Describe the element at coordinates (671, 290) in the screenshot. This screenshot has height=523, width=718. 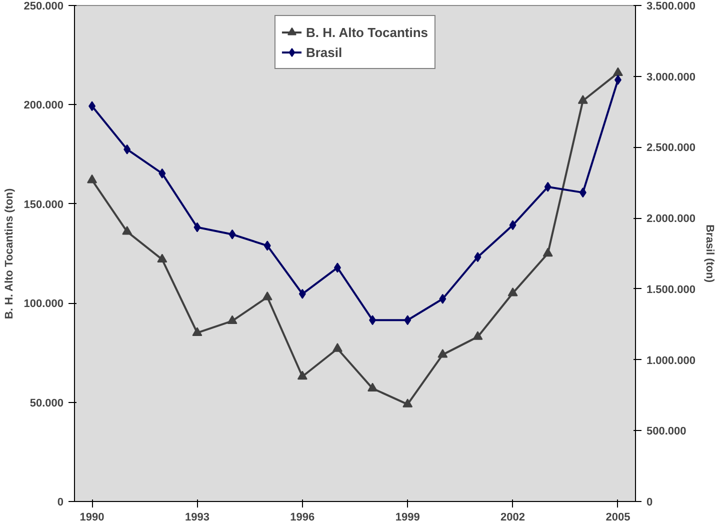
I see `y2-tick-label: 1.500.000` at that location.